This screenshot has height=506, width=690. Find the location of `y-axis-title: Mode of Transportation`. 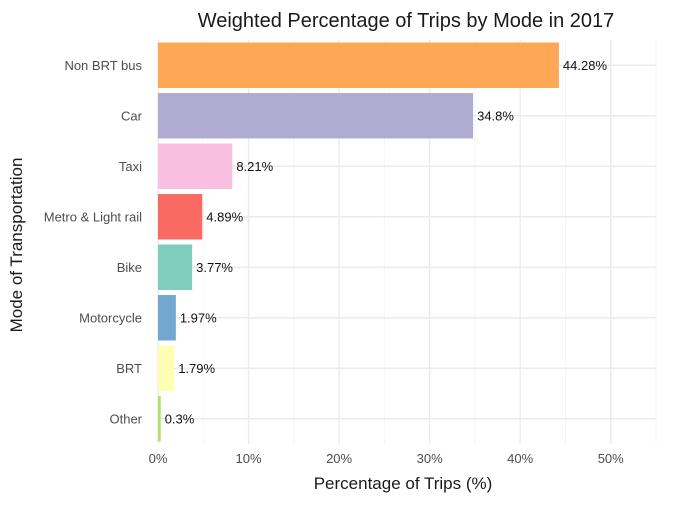

y-axis-title: Mode of Transportation is located at coordinates (16, 245).